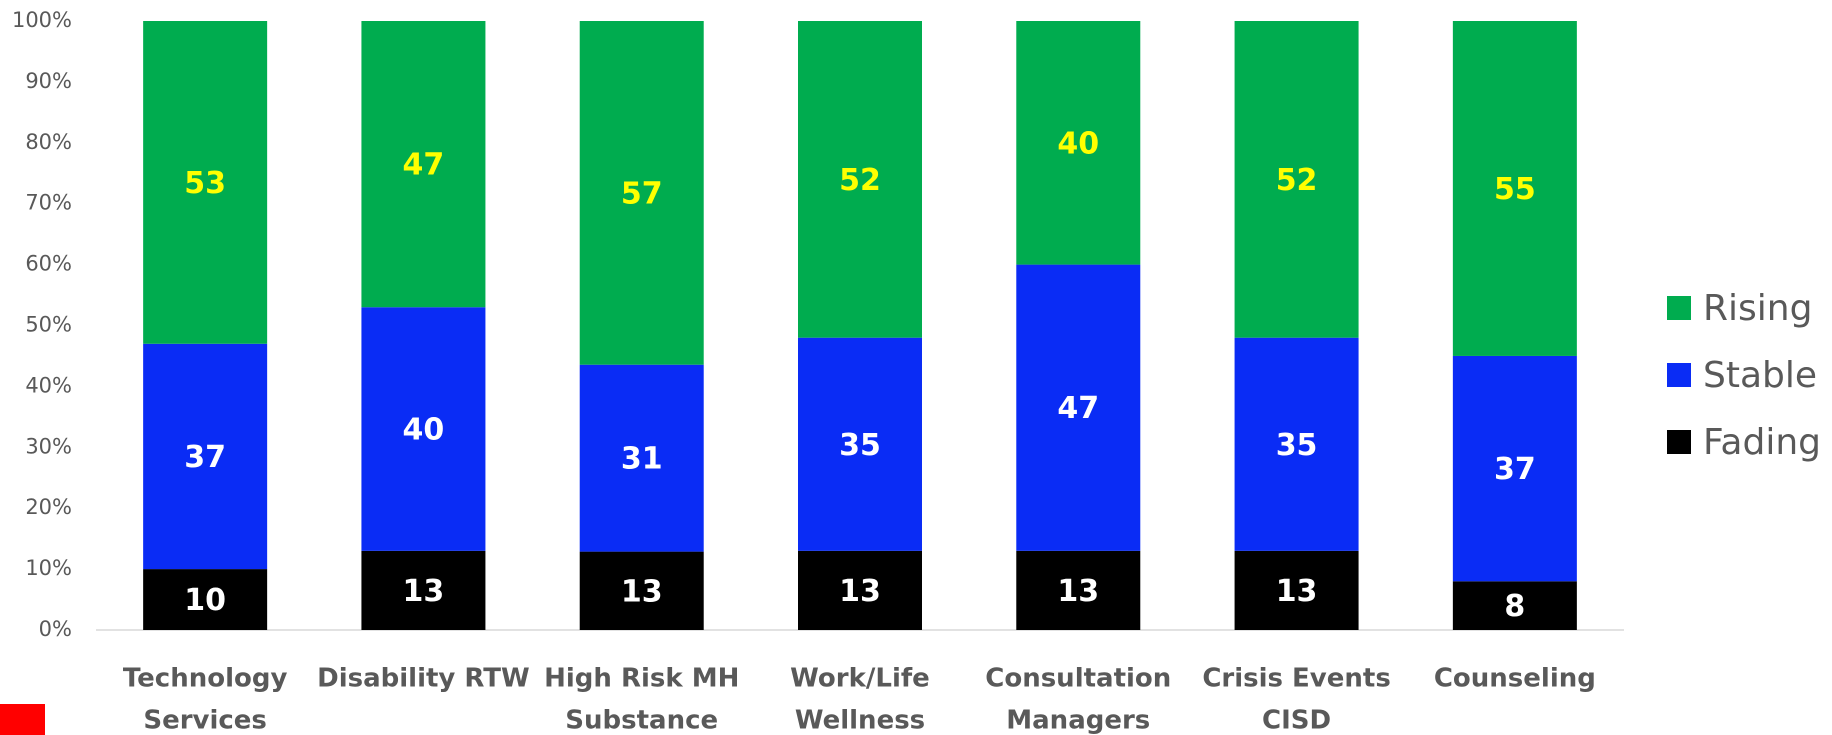 This screenshot has width=1832, height=735. What do you see at coordinates (860, 720) in the screenshot?
I see `x-tick-label: Wellness` at bounding box center [860, 720].